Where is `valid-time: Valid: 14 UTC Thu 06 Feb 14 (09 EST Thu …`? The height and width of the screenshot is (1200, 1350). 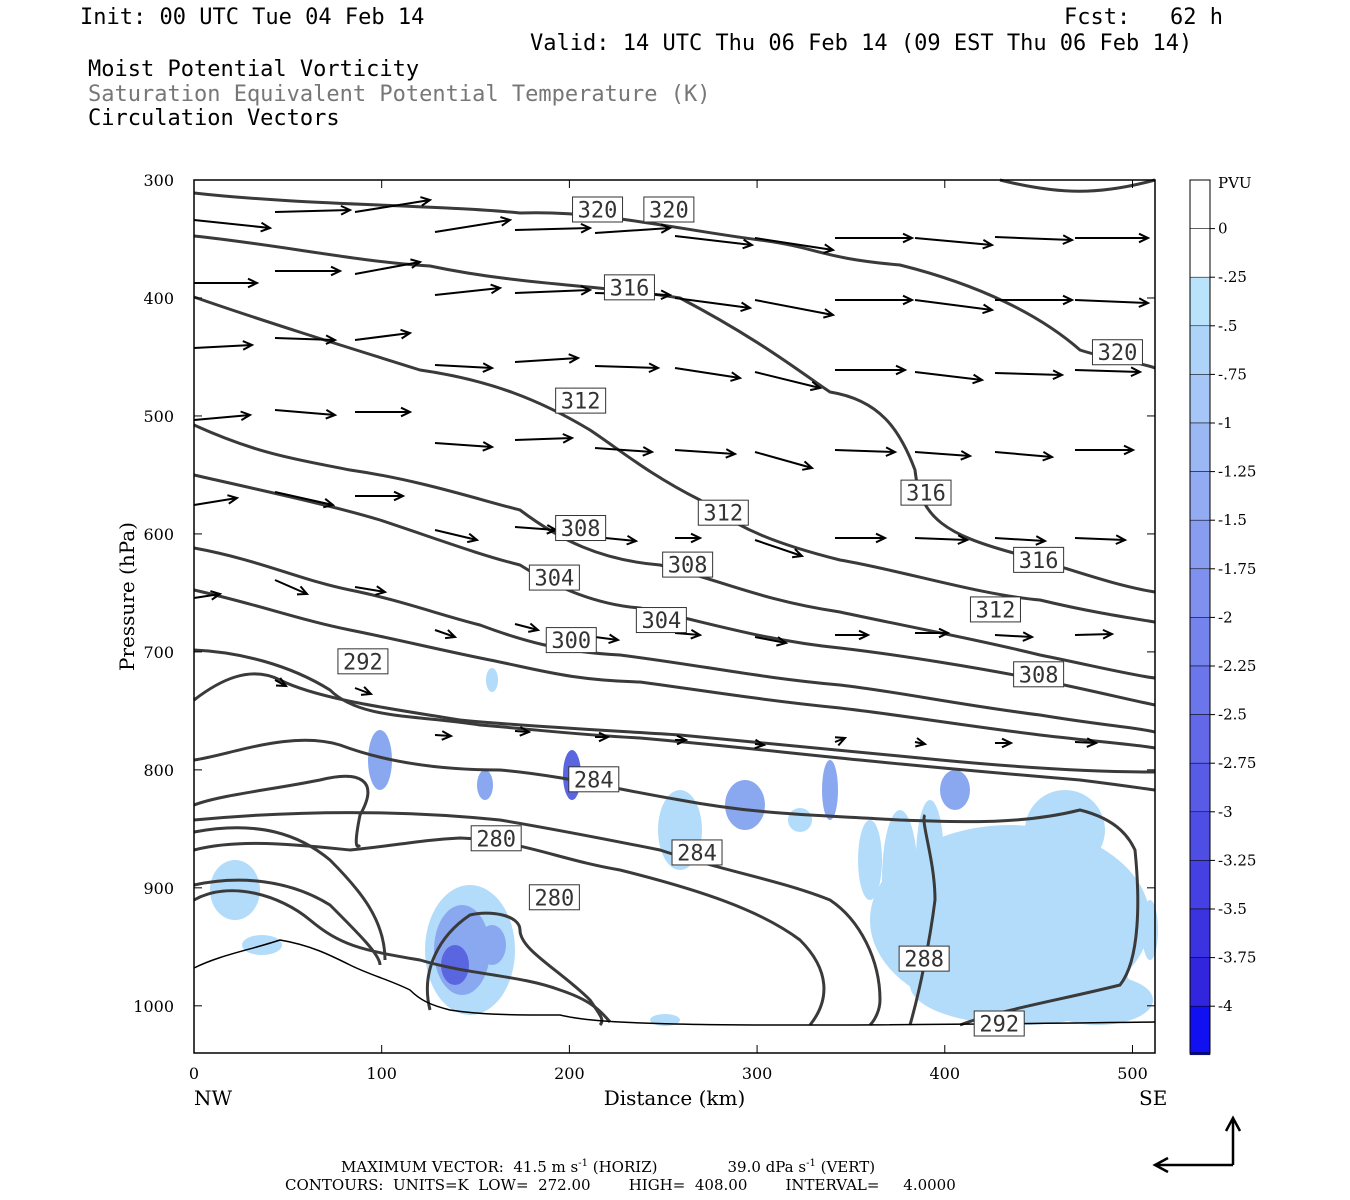 valid-time: Valid: 14 UTC Thu 06 Feb 14 (09 EST Thu … is located at coordinates (861, 43).